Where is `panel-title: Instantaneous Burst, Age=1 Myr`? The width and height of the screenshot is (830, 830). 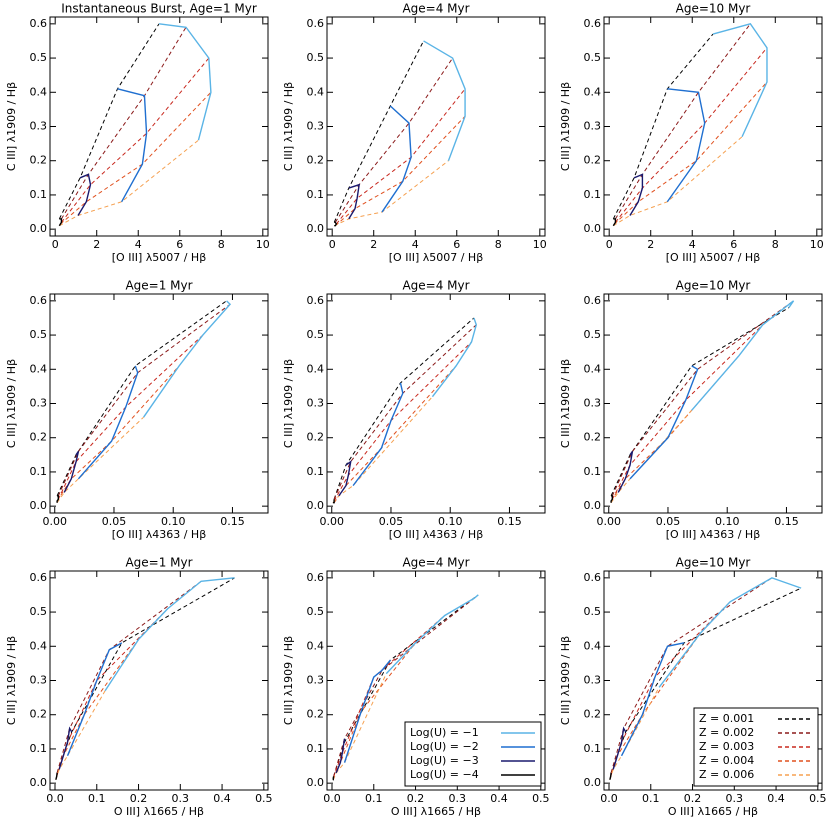
panel-title: Instantaneous Burst, Age=1 Myr is located at coordinates (159, 9).